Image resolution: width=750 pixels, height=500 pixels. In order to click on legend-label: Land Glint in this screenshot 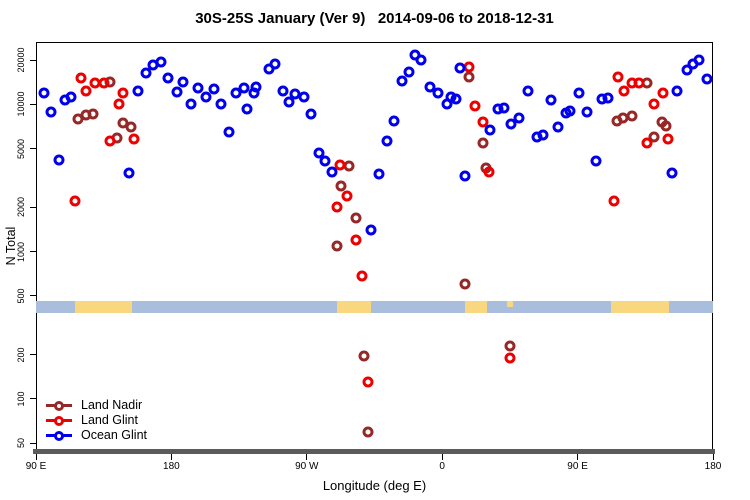, I will do `click(109, 420)`.